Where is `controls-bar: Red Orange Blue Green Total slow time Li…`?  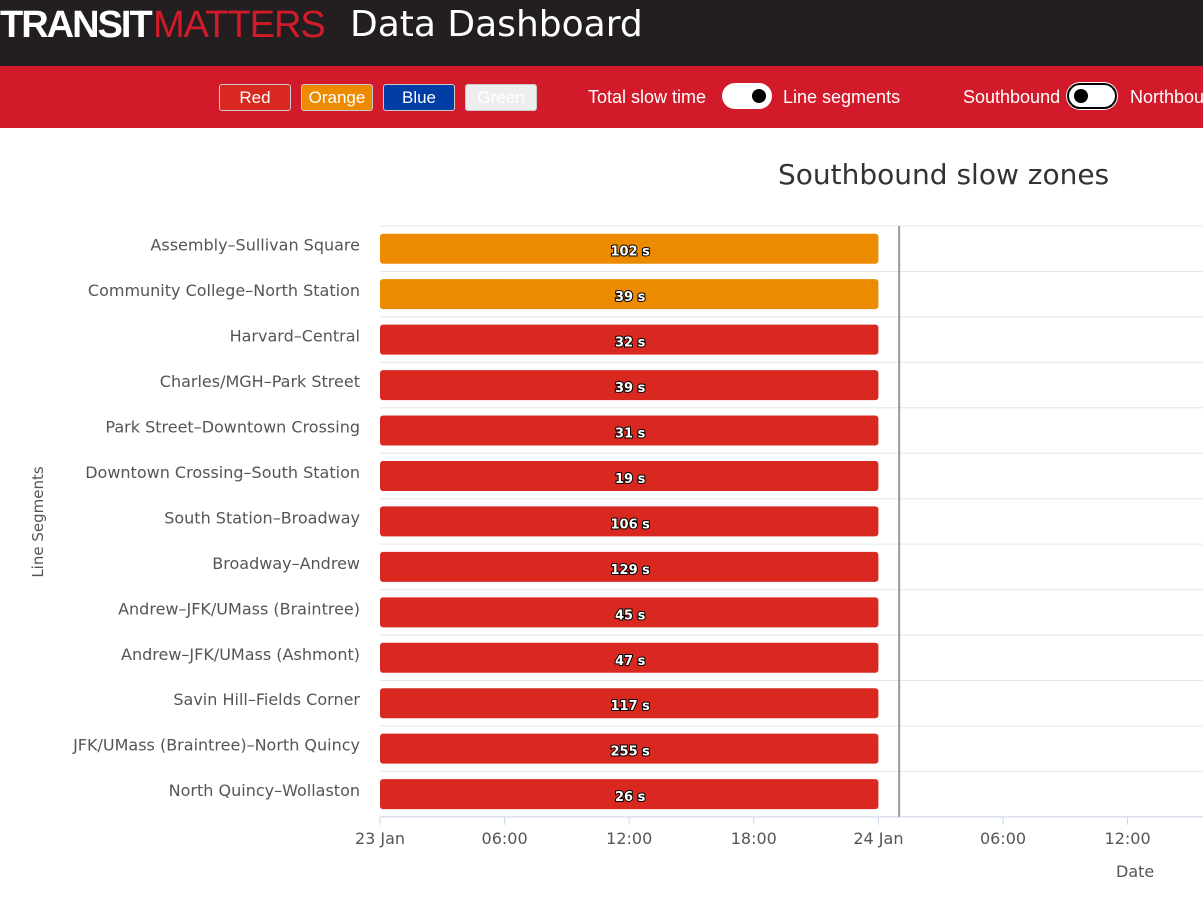
controls-bar: Red Orange Blue Green Total slow time Li… is located at coordinates (601, 97).